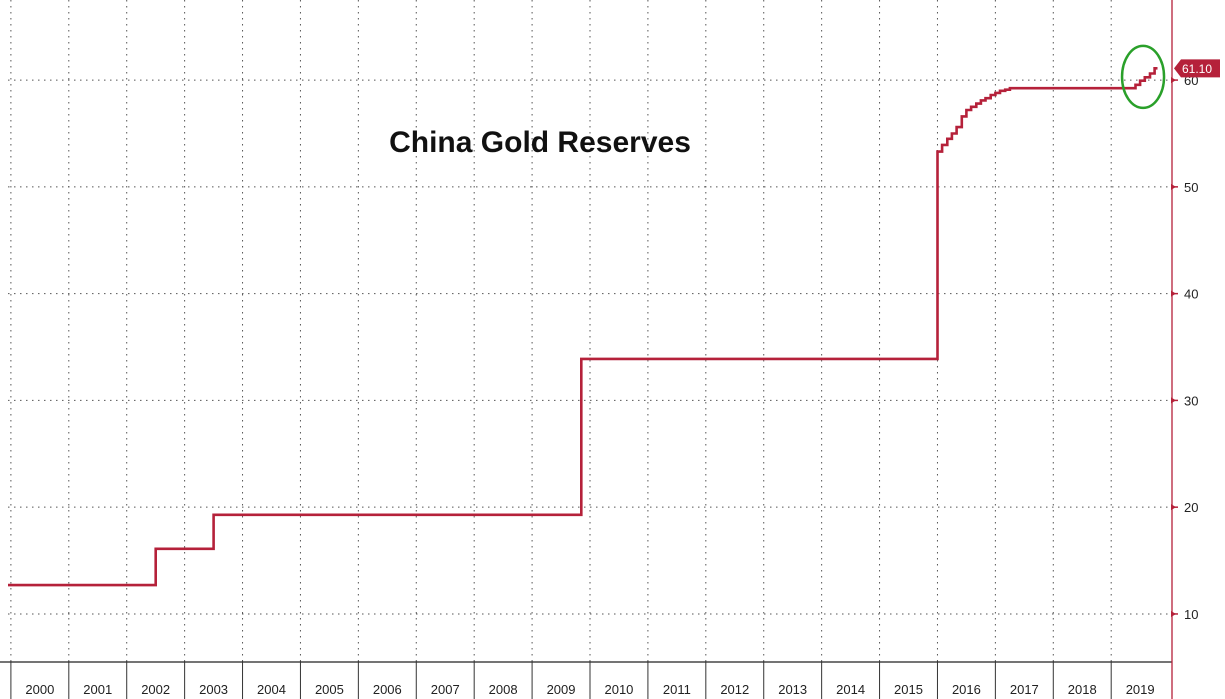 The width and height of the screenshot is (1225, 699). Describe the element at coordinates (503, 689) in the screenshot. I see `x-tick-label: 2008` at that location.